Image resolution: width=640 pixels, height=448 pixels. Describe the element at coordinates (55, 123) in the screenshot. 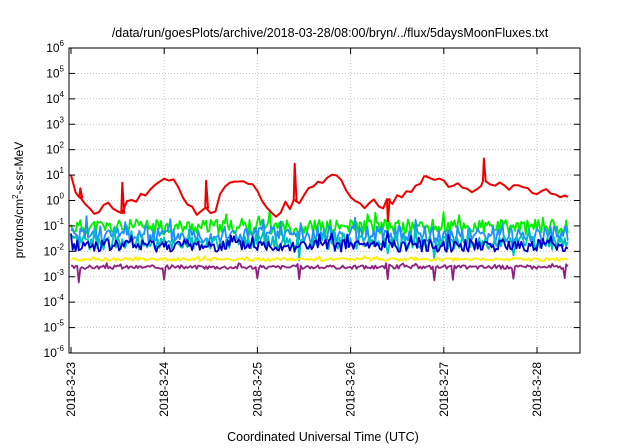

I see `y-tick-label: 10³` at that location.